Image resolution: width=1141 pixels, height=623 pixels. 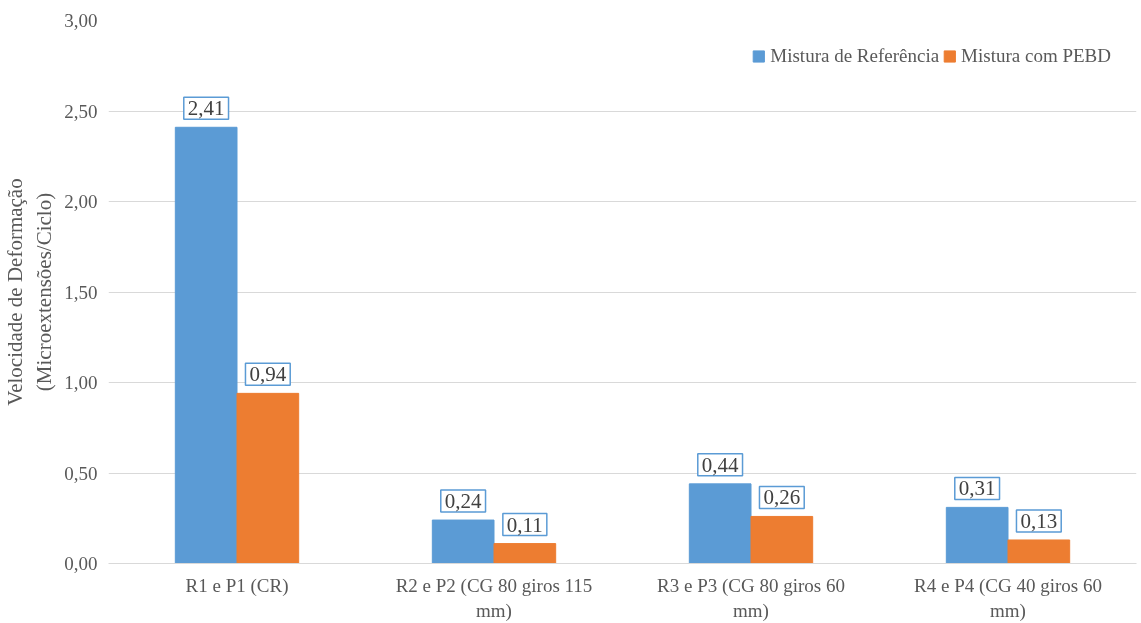 I want to click on data-label: 0,24, so click(x=463, y=501).